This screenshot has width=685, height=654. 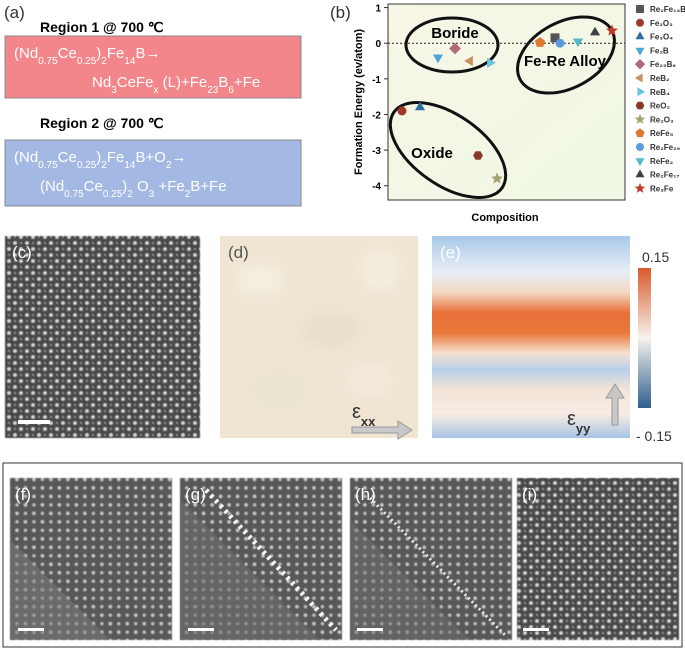 I want to click on y-tick-label: -2, so click(x=376, y=115).